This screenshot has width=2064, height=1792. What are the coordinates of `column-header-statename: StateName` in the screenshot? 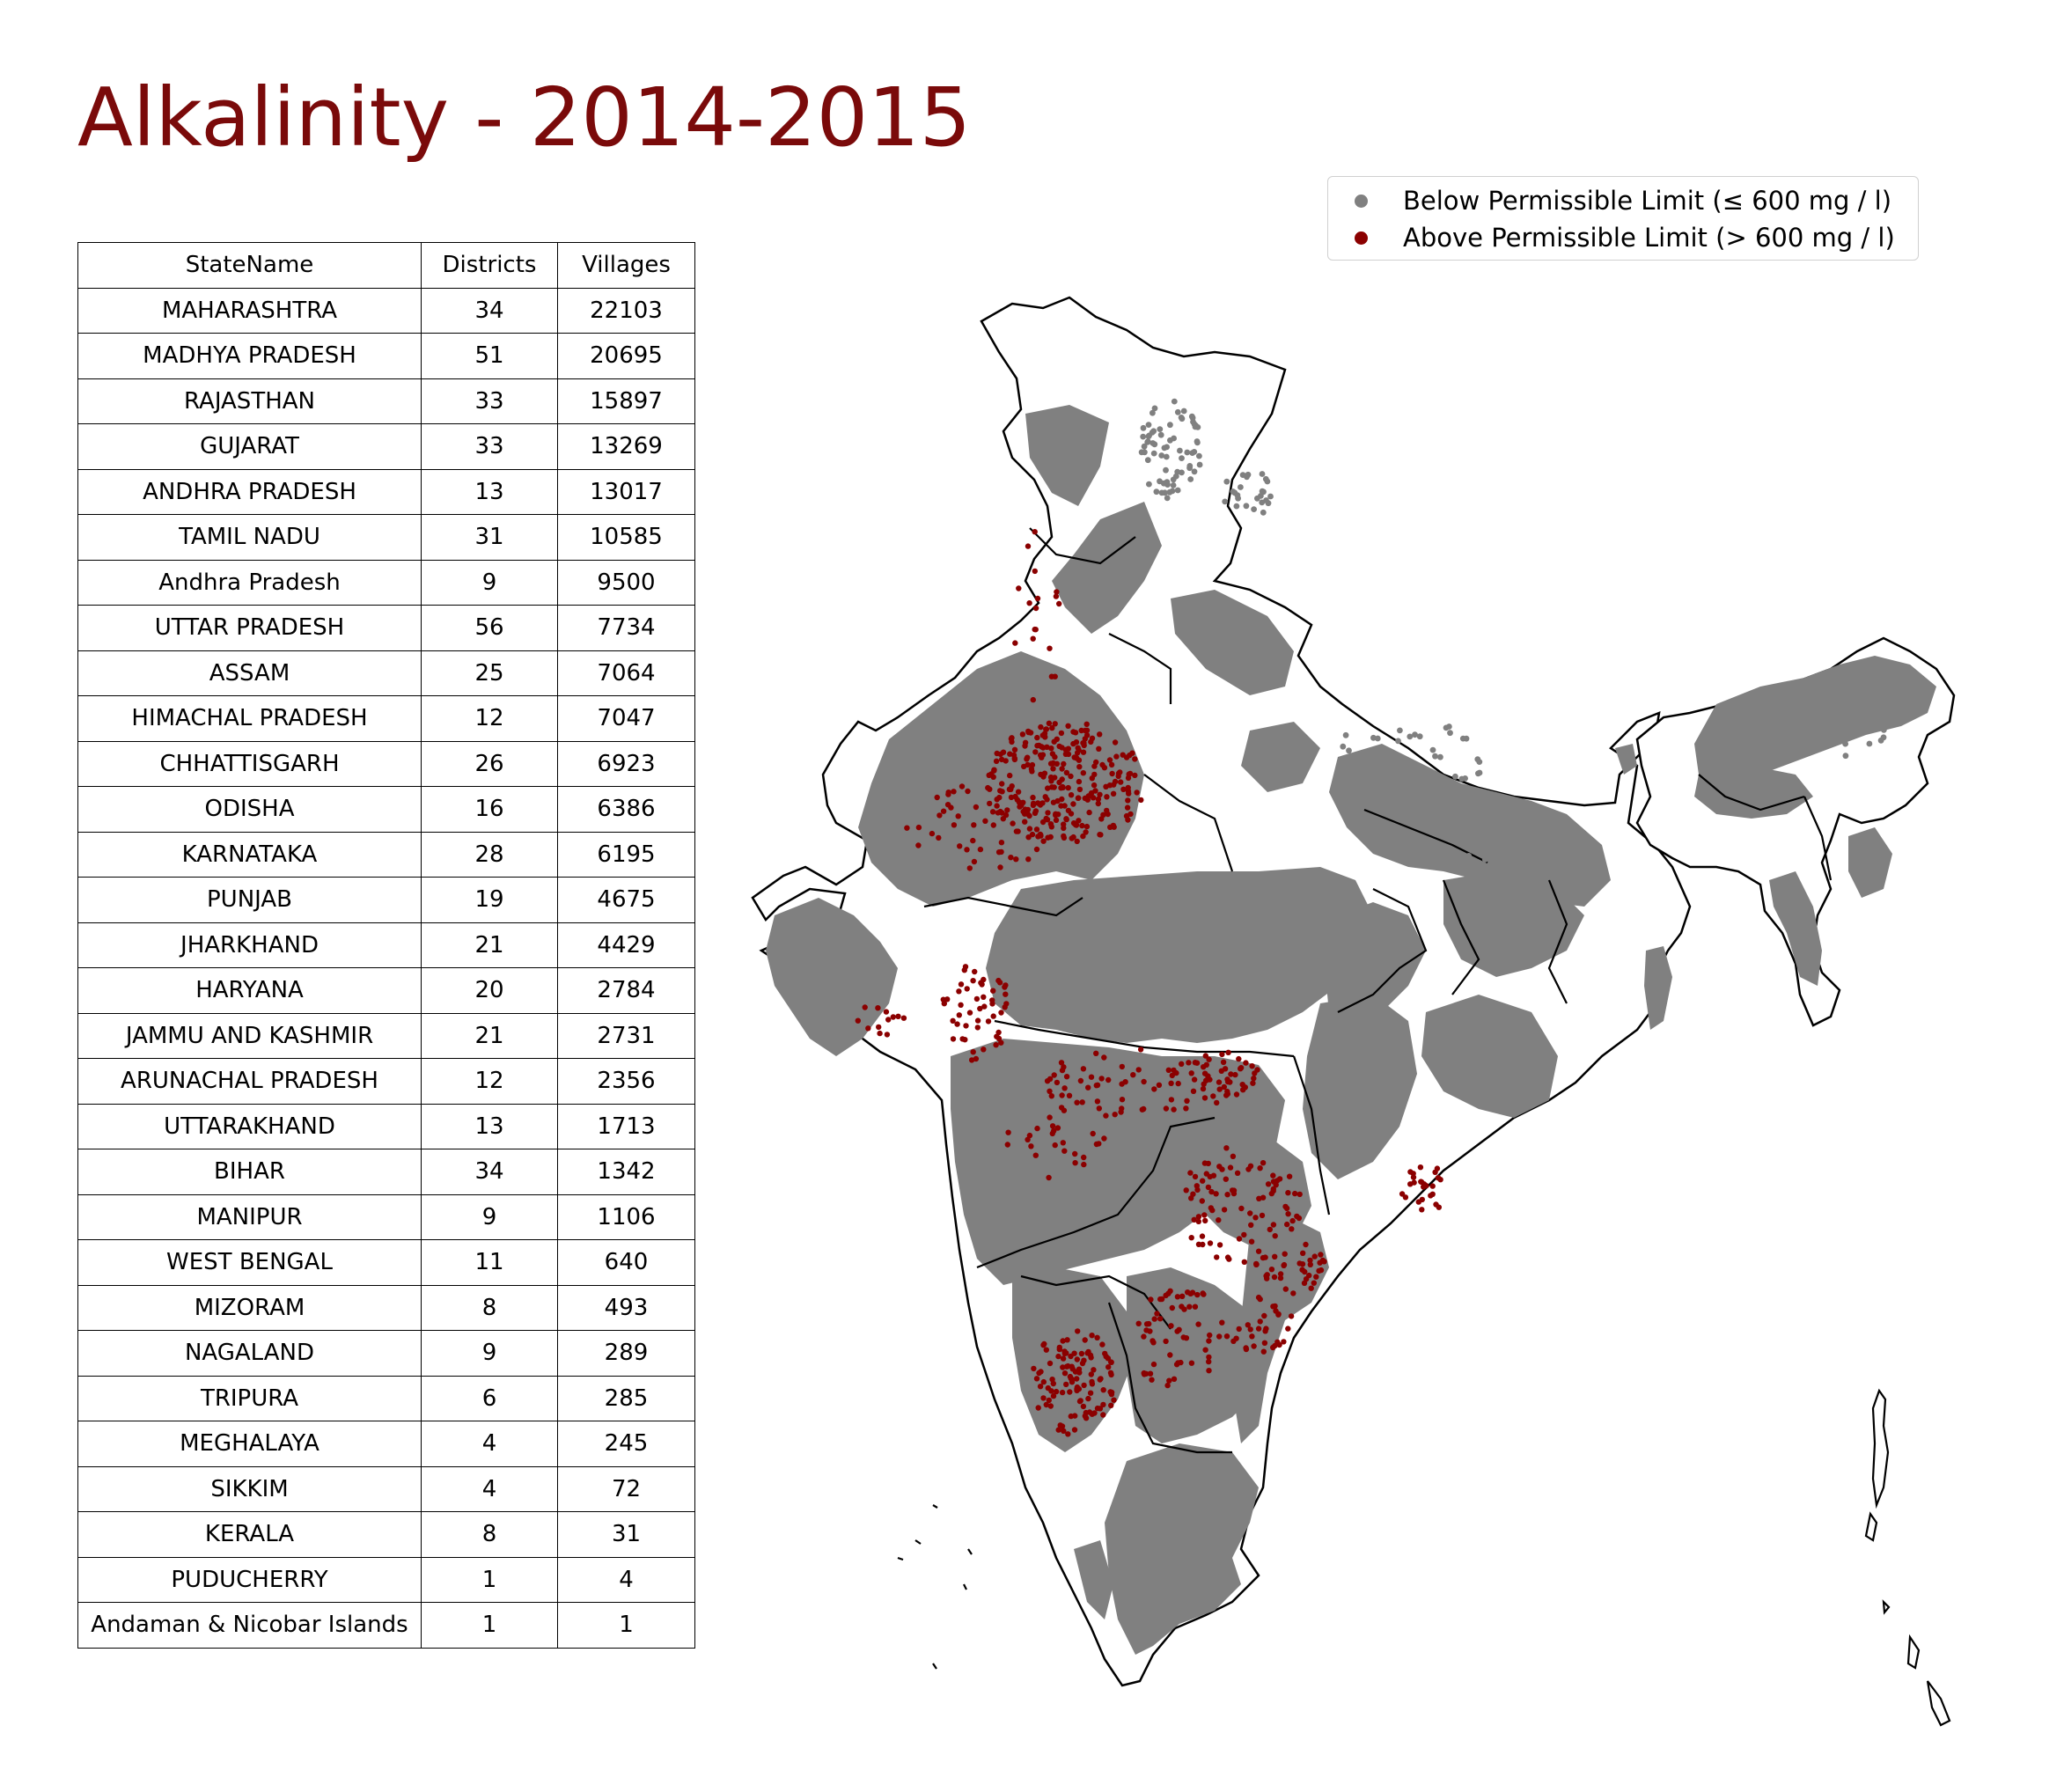 It's located at (249, 265).